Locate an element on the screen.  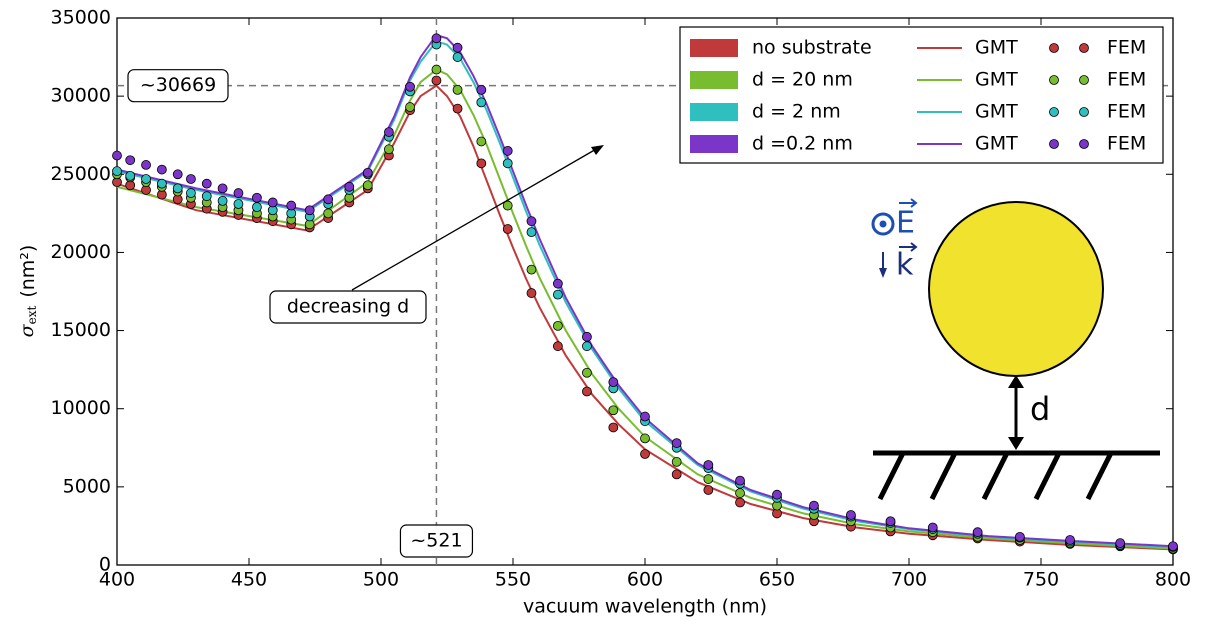
arrow-label: decreasing d is located at coordinates (348, 307).